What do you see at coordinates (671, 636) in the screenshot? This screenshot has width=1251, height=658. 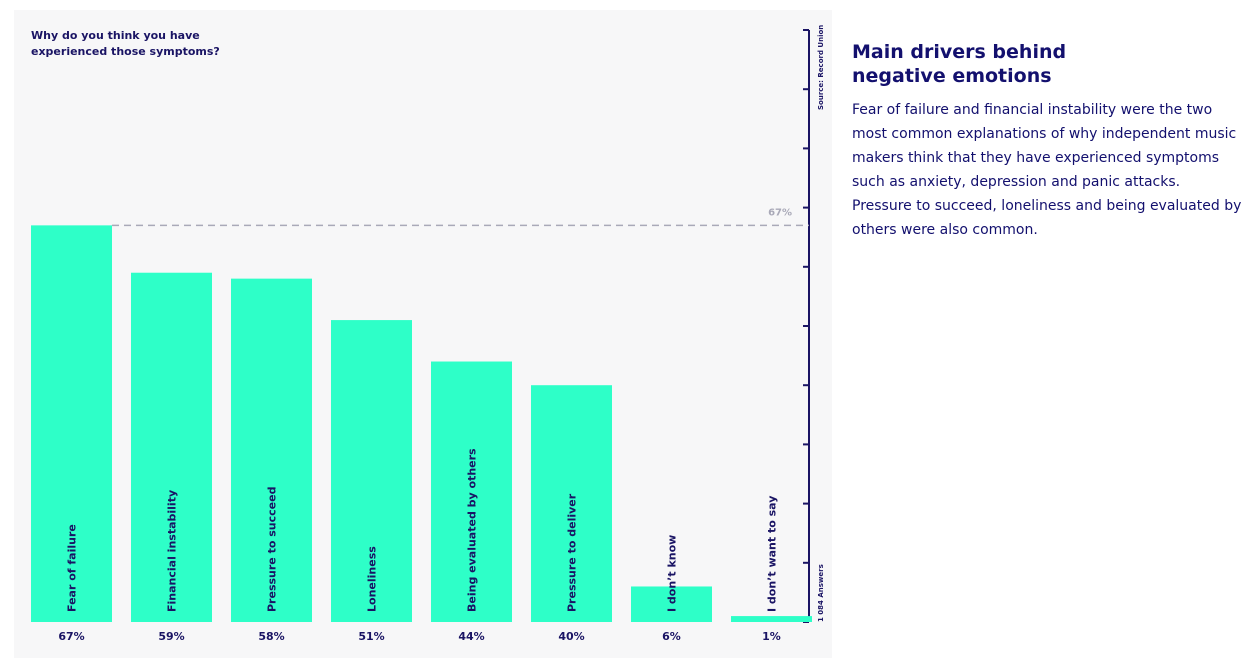 I see `bar-value-label: 6%` at bounding box center [671, 636].